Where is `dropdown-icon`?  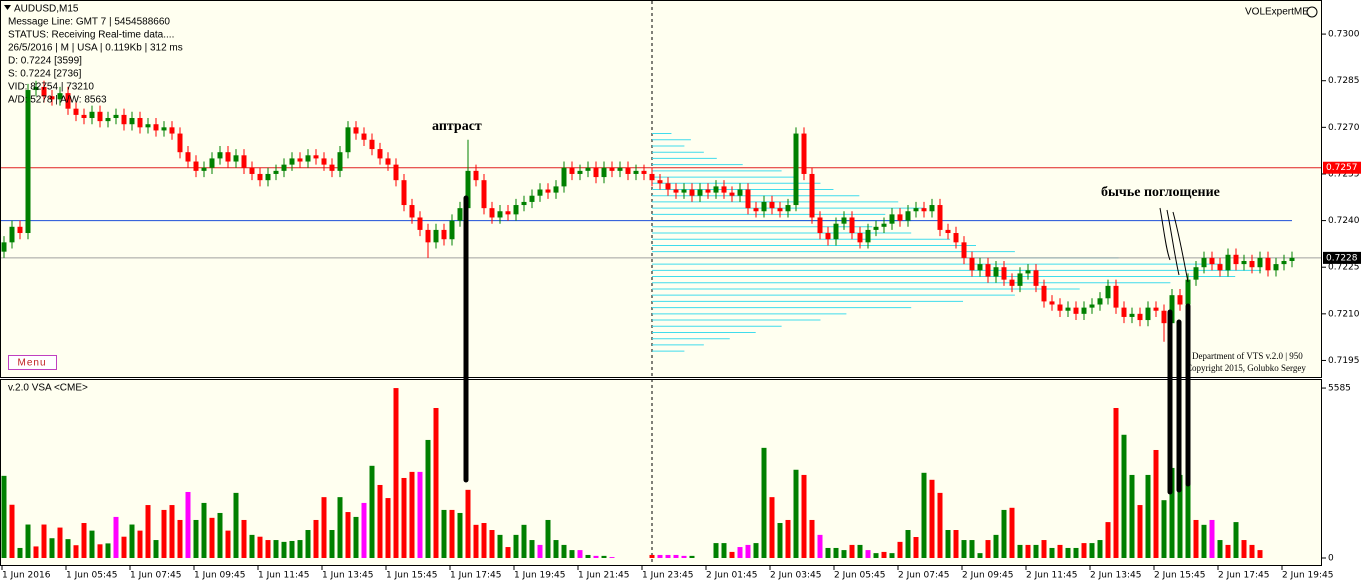 dropdown-icon is located at coordinates (7, 7).